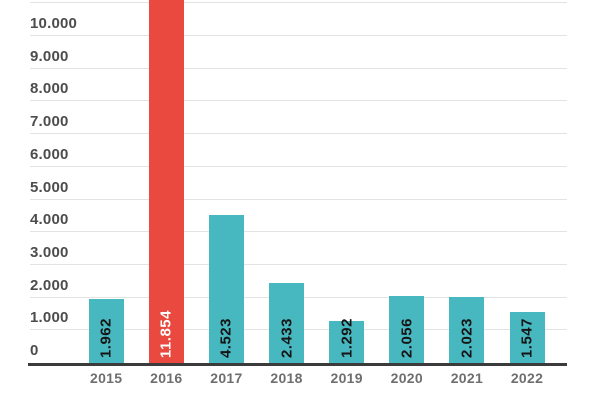 The width and height of the screenshot is (600, 400). What do you see at coordinates (407, 337) in the screenshot?
I see `bar-value-label: 2.056` at bounding box center [407, 337].